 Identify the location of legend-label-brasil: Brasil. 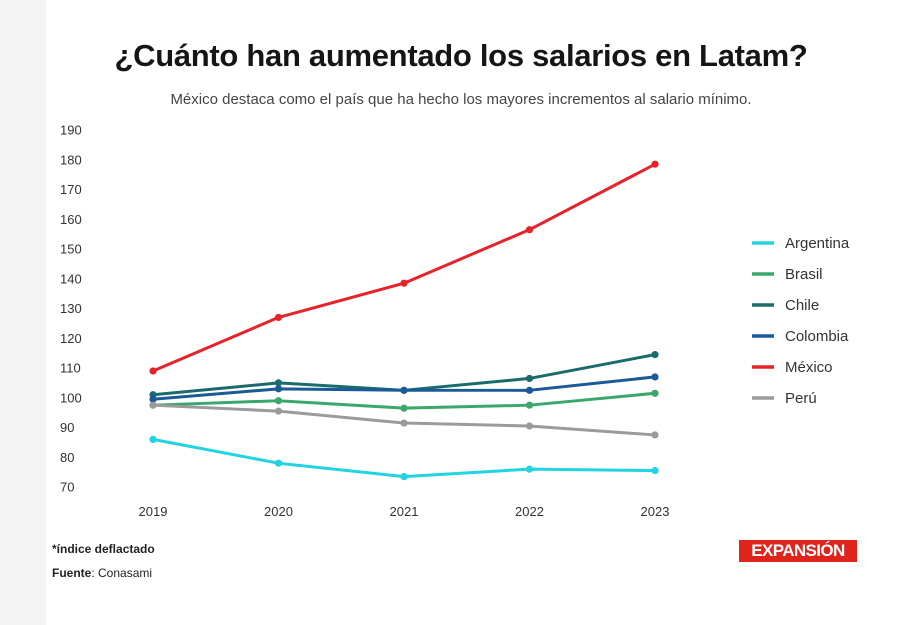
(804, 274).